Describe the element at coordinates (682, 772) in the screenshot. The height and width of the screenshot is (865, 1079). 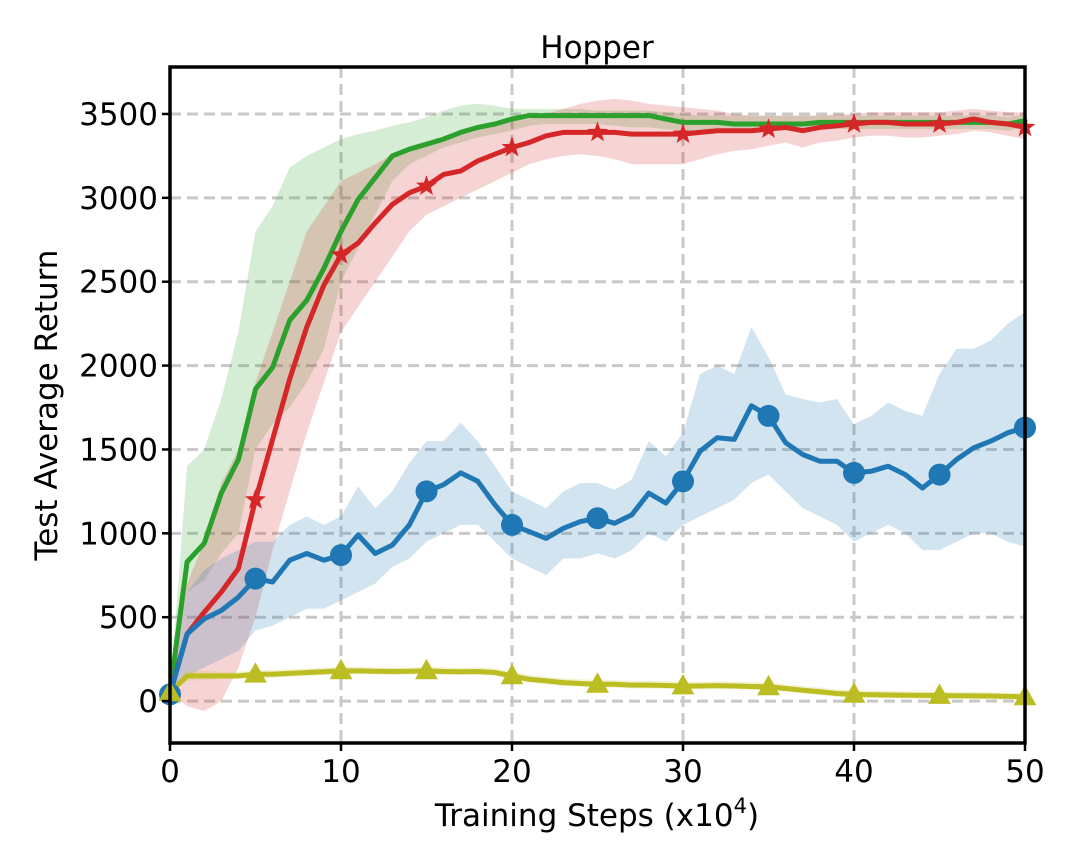
I see `x-tick-label: 30` at that location.